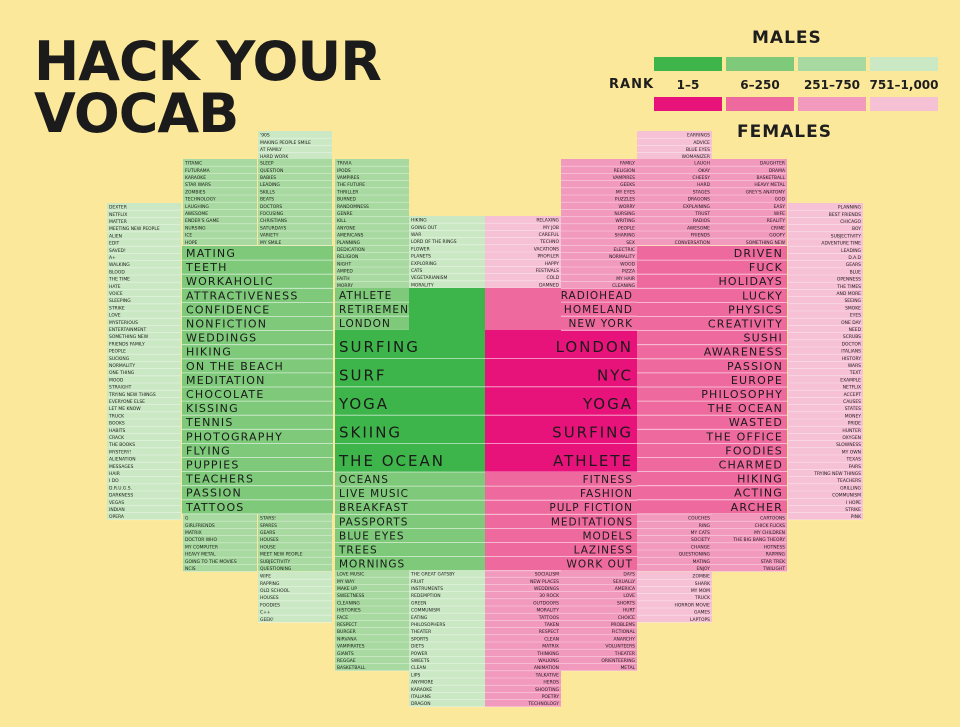  I want to click on female-col-7-word: BOY, so click(856, 229).